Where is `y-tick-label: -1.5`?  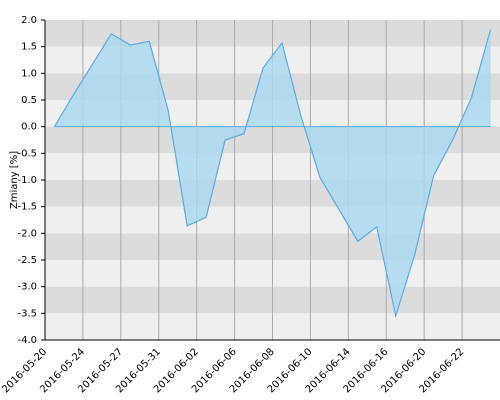
y-tick-label: -1.5 is located at coordinates (27, 207).